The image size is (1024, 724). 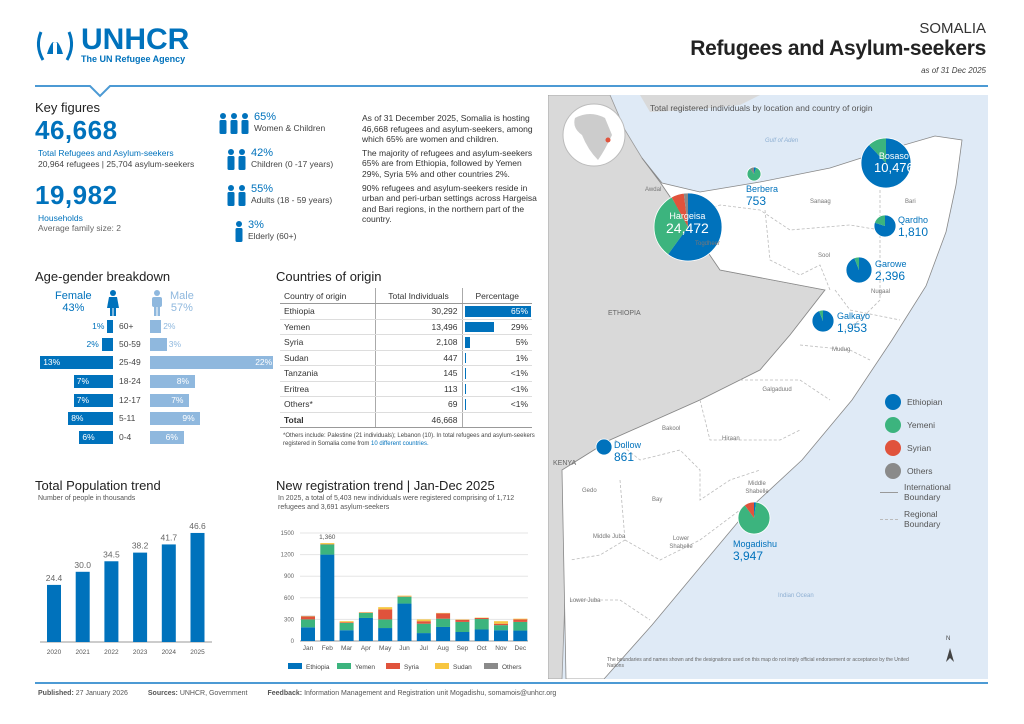 I want to click on location-pie-dollow, so click(x=604, y=447).